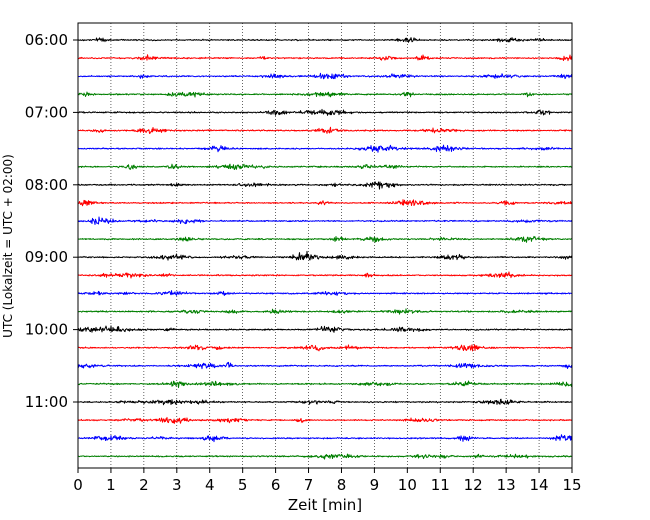  I want to click on x-tick-label: 8, so click(342, 485).